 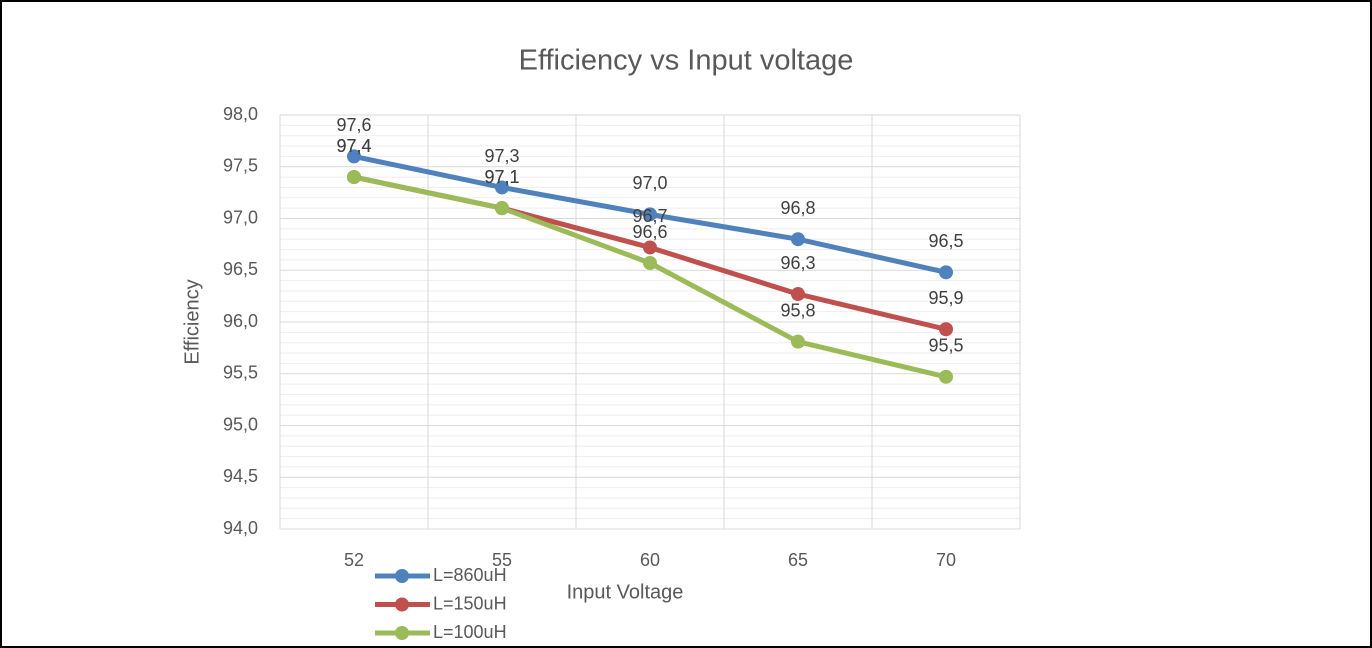 What do you see at coordinates (945, 346) in the screenshot?
I see `data-label: 95,5` at bounding box center [945, 346].